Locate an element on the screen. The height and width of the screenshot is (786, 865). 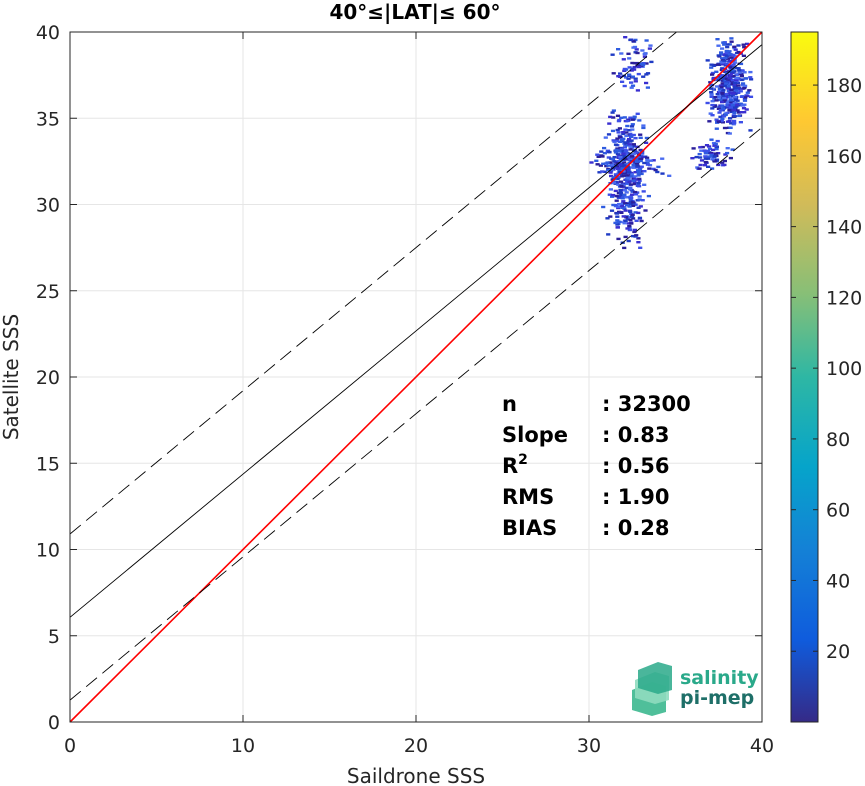
colorbar-tick-label: 100 is located at coordinates (844, 369).